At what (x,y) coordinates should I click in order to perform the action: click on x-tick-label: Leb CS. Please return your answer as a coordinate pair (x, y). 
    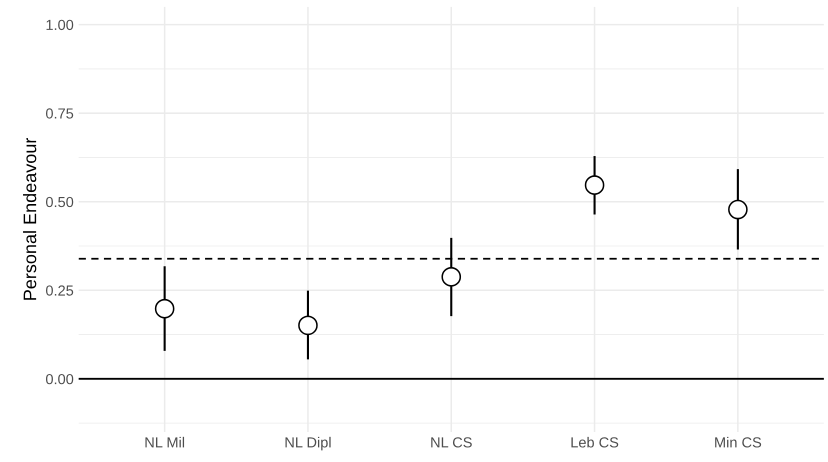
    Looking at the image, I should click on (594, 442).